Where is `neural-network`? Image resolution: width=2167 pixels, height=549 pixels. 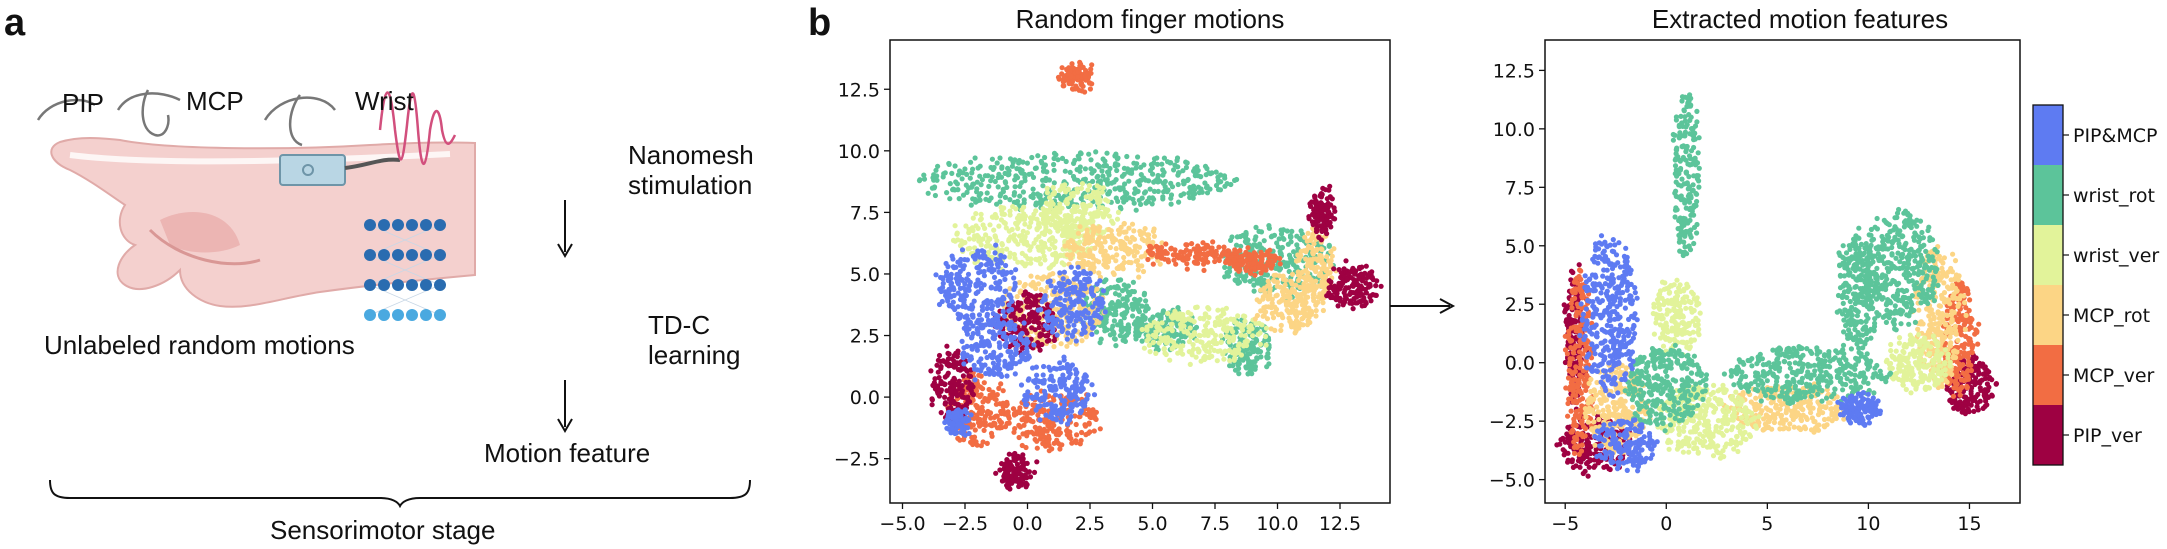 neural-network is located at coordinates (405, 270).